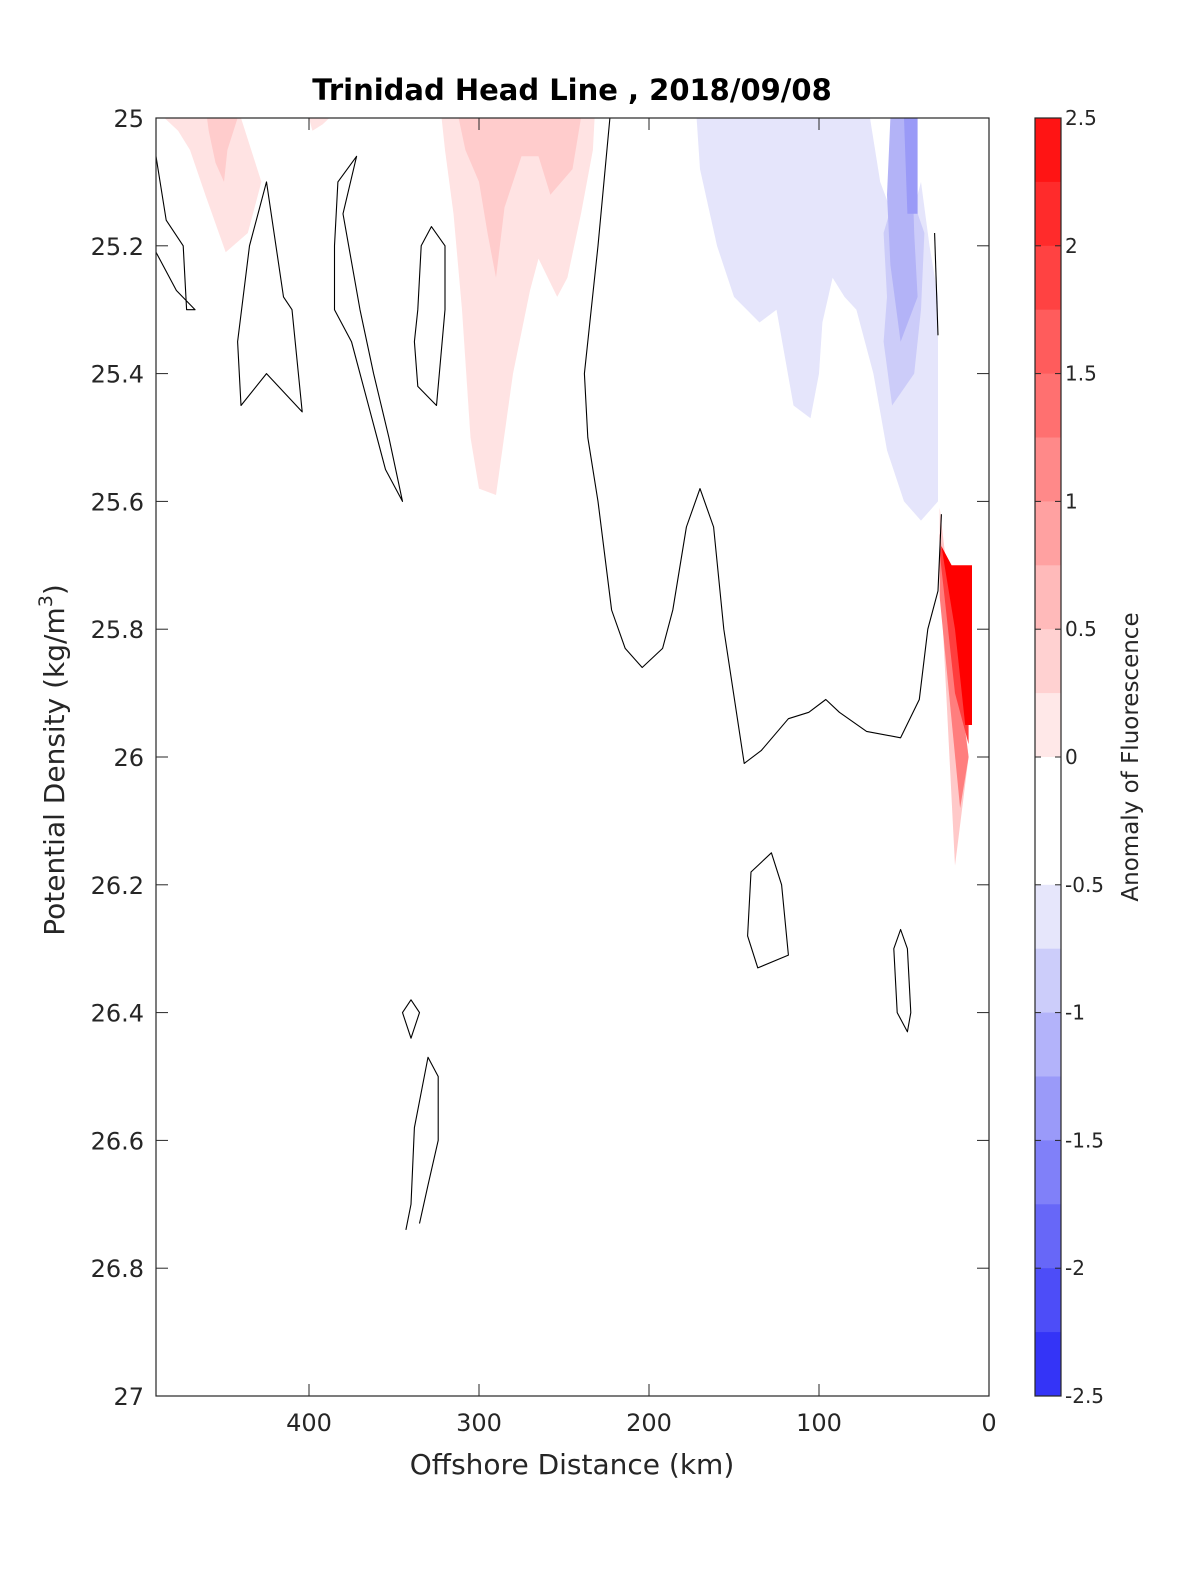 Image resolution: width=1200 pixels, height=1575 pixels. What do you see at coordinates (1084, 1396) in the screenshot?
I see `colorbar-tick-label: -2.5` at bounding box center [1084, 1396].